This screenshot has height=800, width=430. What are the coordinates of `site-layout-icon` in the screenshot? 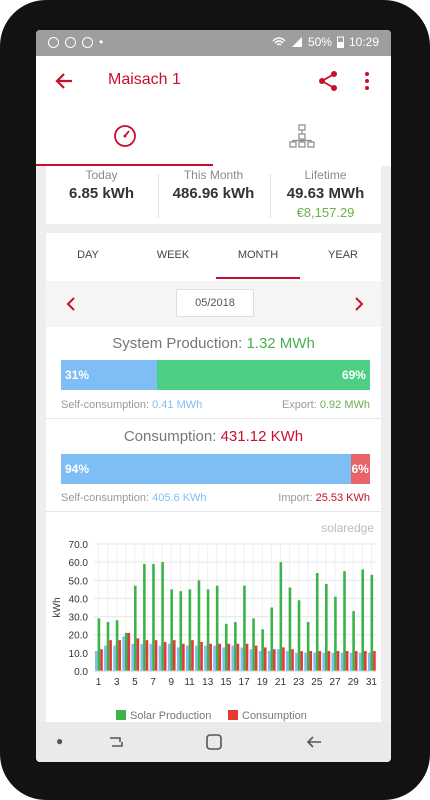 It's located at (302, 136).